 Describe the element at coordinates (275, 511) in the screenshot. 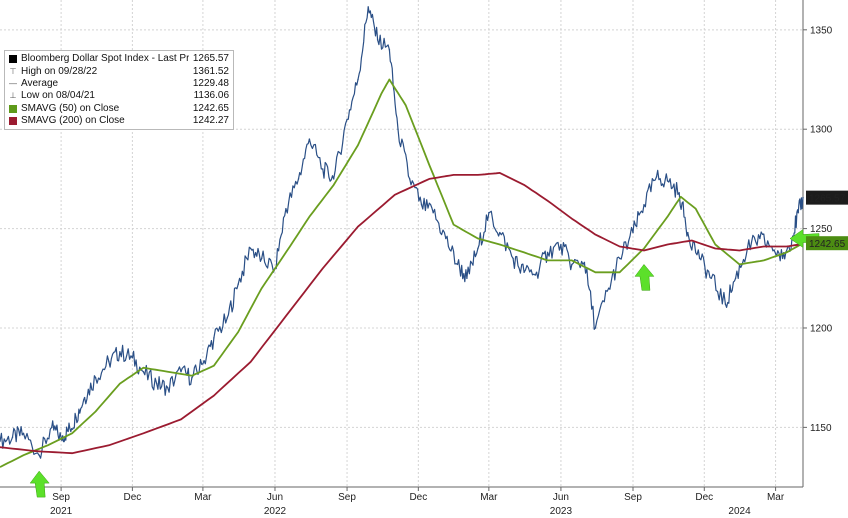

I see `x-year-label: 2022` at that location.